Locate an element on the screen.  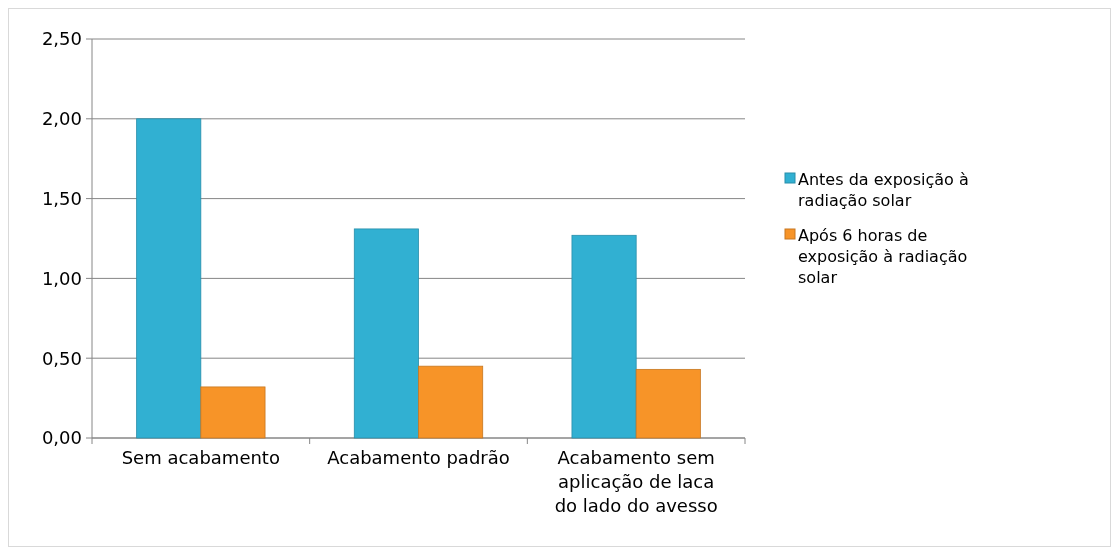
x-tick-label: Acabamento sem aplicação de laca do lado do avesso is located at coordinates (636, 481).